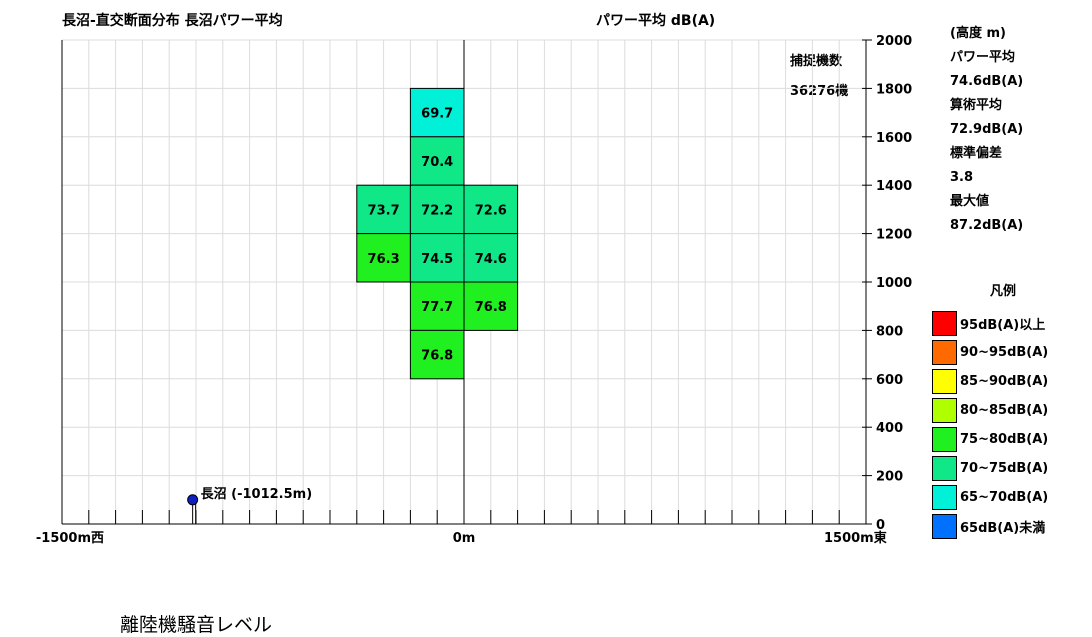  I want to click on station-label: 長沼 (-1012.5m), so click(257, 494).